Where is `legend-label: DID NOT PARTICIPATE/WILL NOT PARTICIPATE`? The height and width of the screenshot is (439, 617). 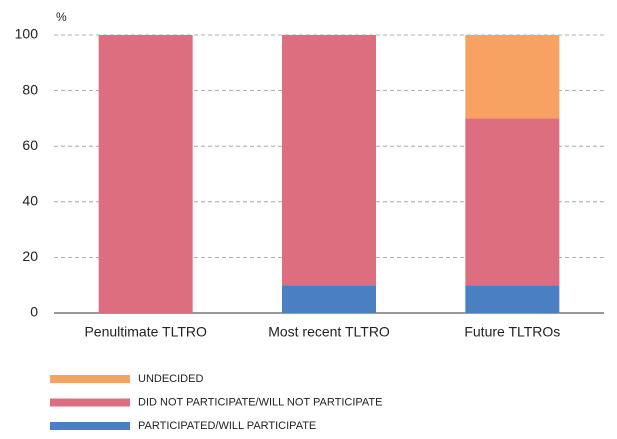
legend-label: DID NOT PARTICIPATE/WILL NOT PARTICIPATE is located at coordinates (260, 402).